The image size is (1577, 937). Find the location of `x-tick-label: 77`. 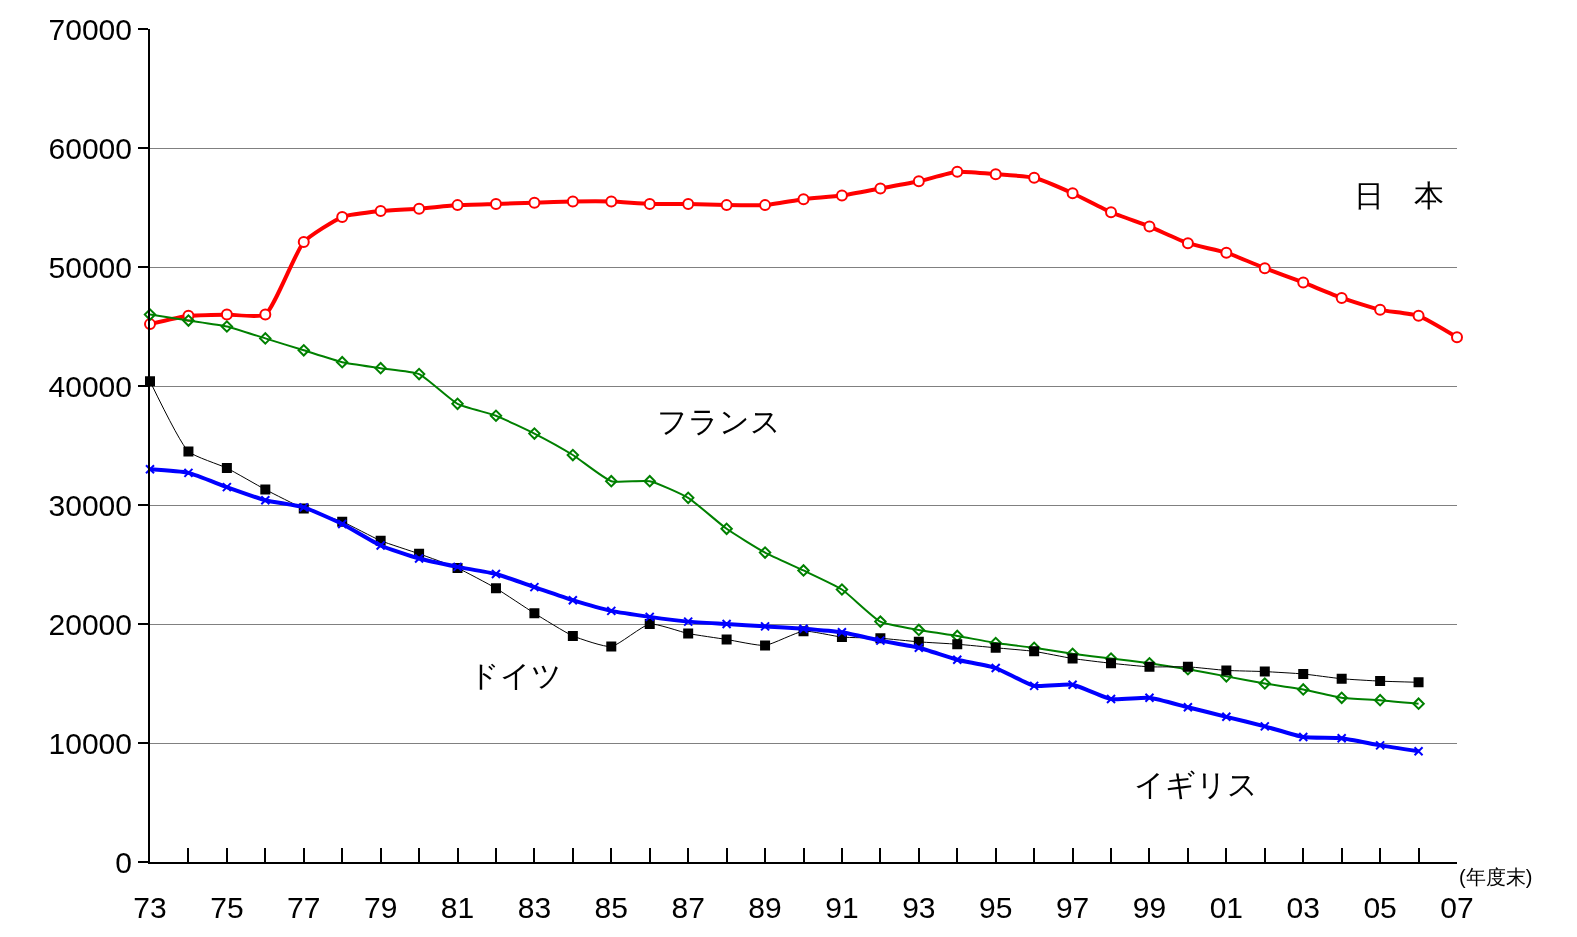

x-tick-label: 77 is located at coordinates (304, 907).